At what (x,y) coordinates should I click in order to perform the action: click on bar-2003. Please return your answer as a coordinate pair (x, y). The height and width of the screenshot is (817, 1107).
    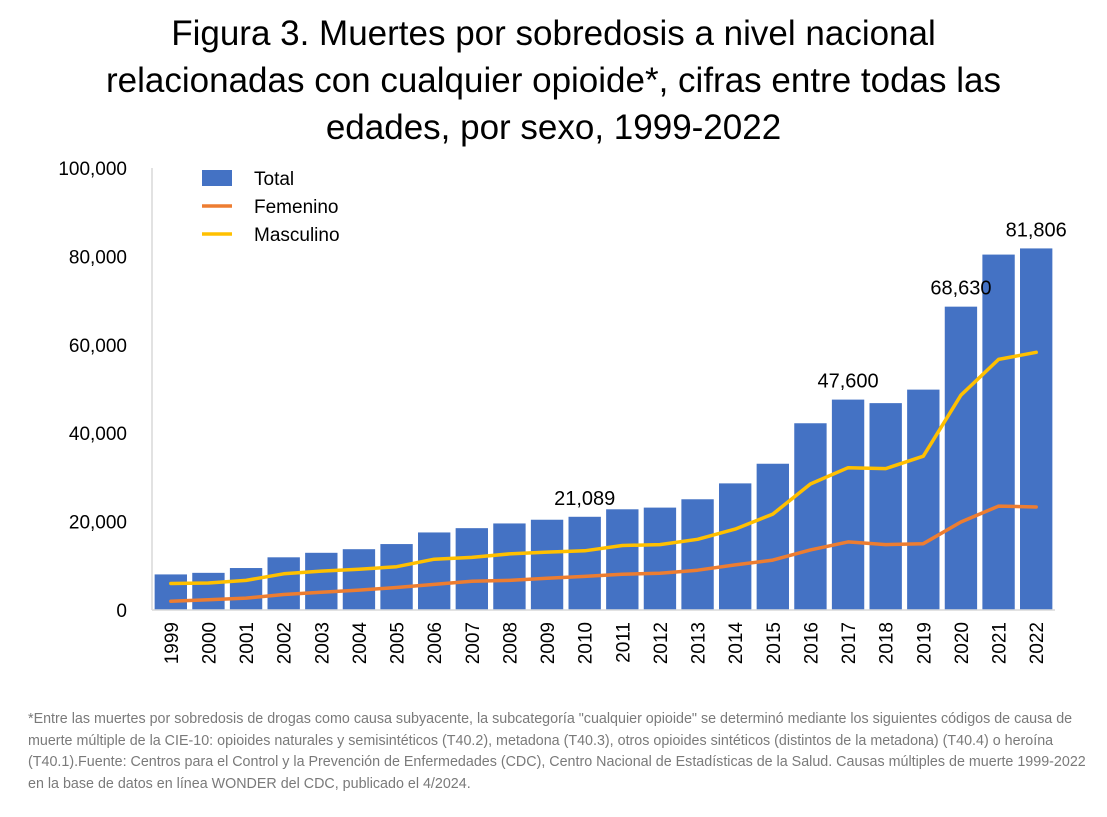
    Looking at the image, I should click on (321, 581).